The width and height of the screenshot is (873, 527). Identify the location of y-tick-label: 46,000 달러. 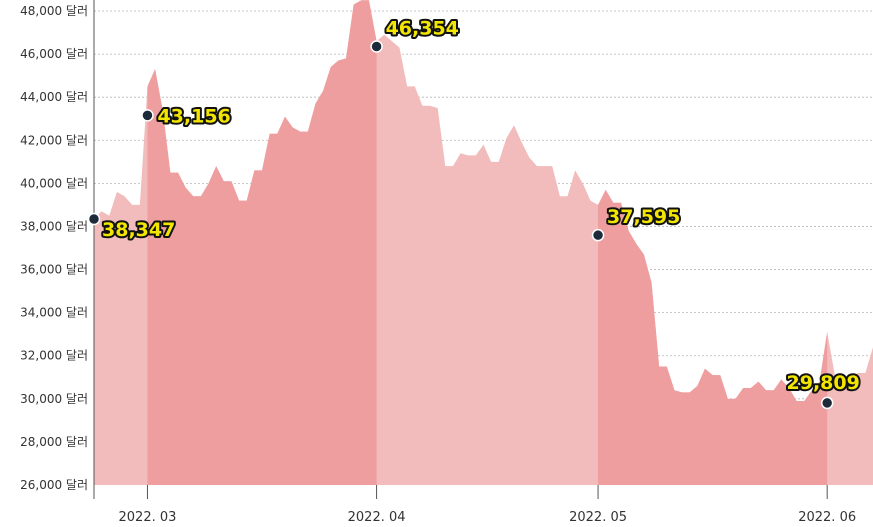
(54, 54).